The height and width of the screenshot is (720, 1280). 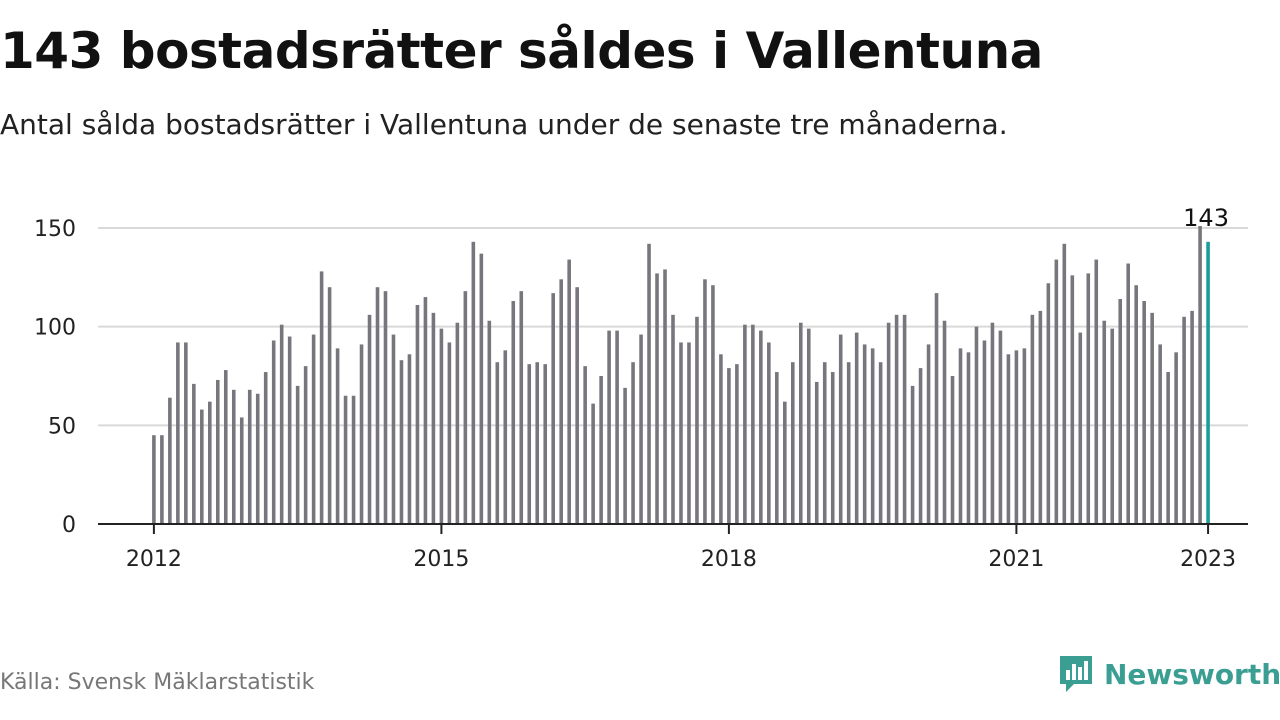 What do you see at coordinates (521, 51) in the screenshot?
I see `chart-title: 143 bostadsrätter såldes i Vallentuna` at bounding box center [521, 51].